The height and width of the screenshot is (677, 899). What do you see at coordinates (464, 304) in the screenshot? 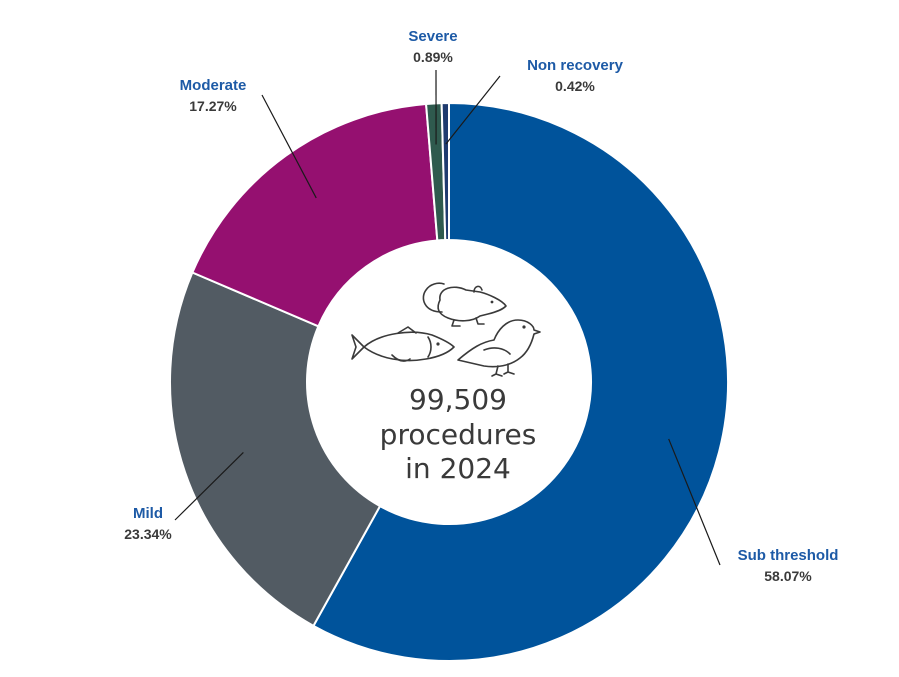
I see `mouse-icon` at bounding box center [464, 304].